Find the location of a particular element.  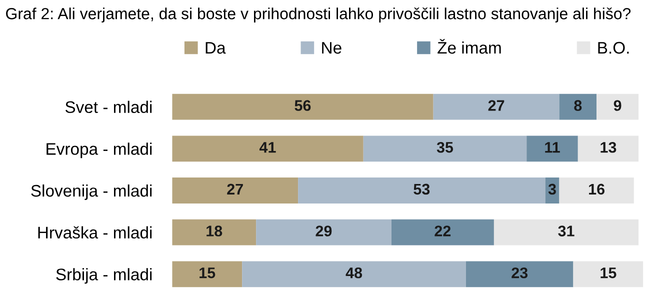

data-label: 3 is located at coordinates (552, 189).